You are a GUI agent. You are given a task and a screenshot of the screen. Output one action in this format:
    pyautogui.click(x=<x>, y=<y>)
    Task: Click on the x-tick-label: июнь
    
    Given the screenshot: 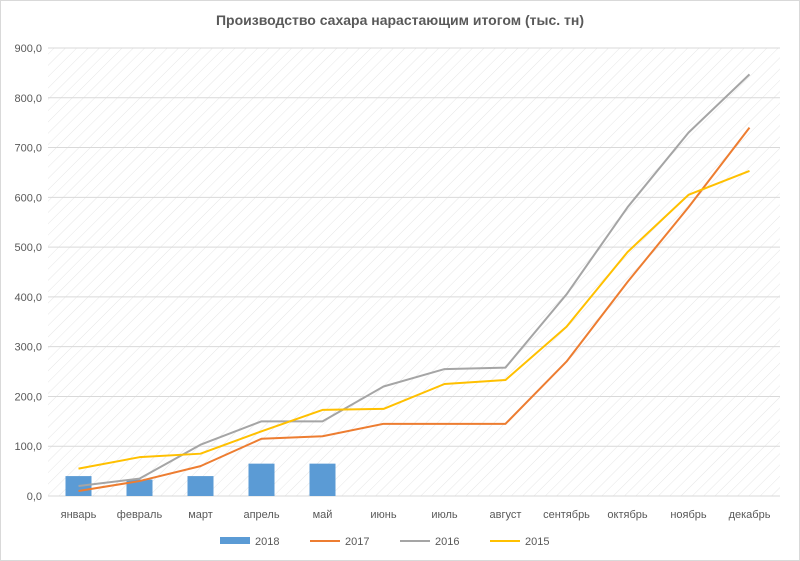 What is the action you would take?
    pyautogui.click(x=383, y=515)
    